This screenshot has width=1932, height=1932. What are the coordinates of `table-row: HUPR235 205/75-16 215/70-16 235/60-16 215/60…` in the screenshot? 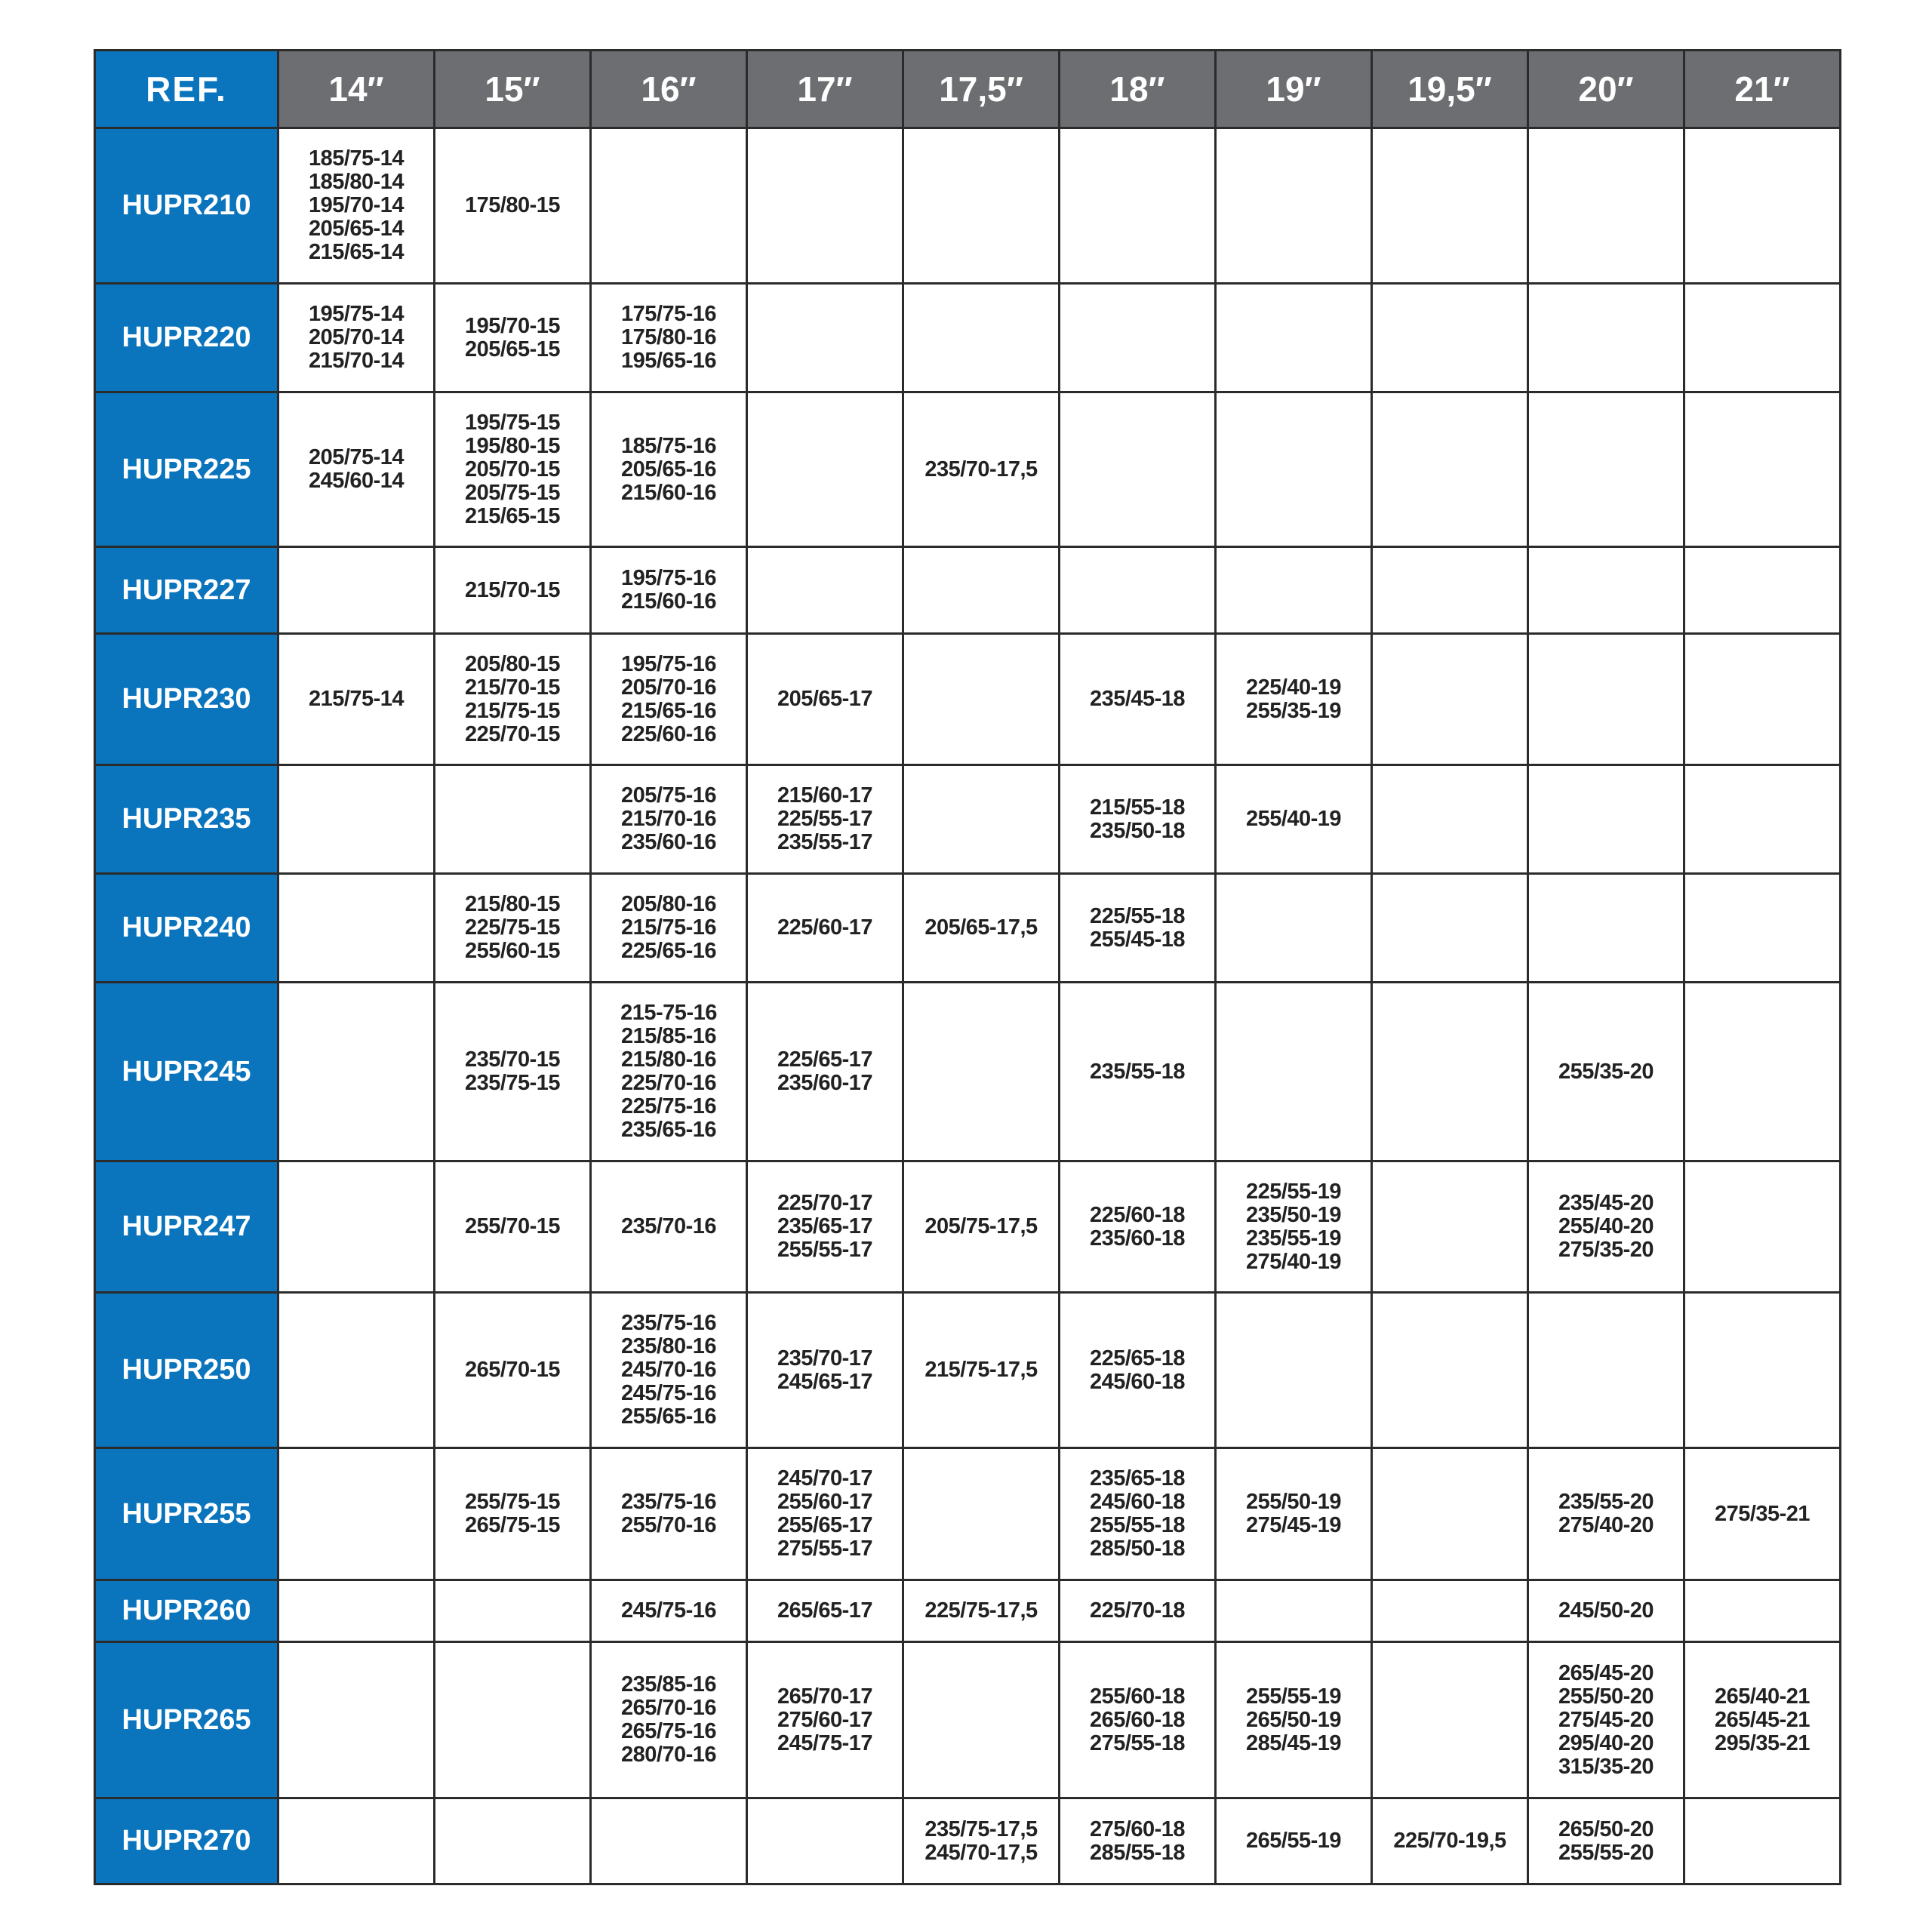 It's located at (967, 819).